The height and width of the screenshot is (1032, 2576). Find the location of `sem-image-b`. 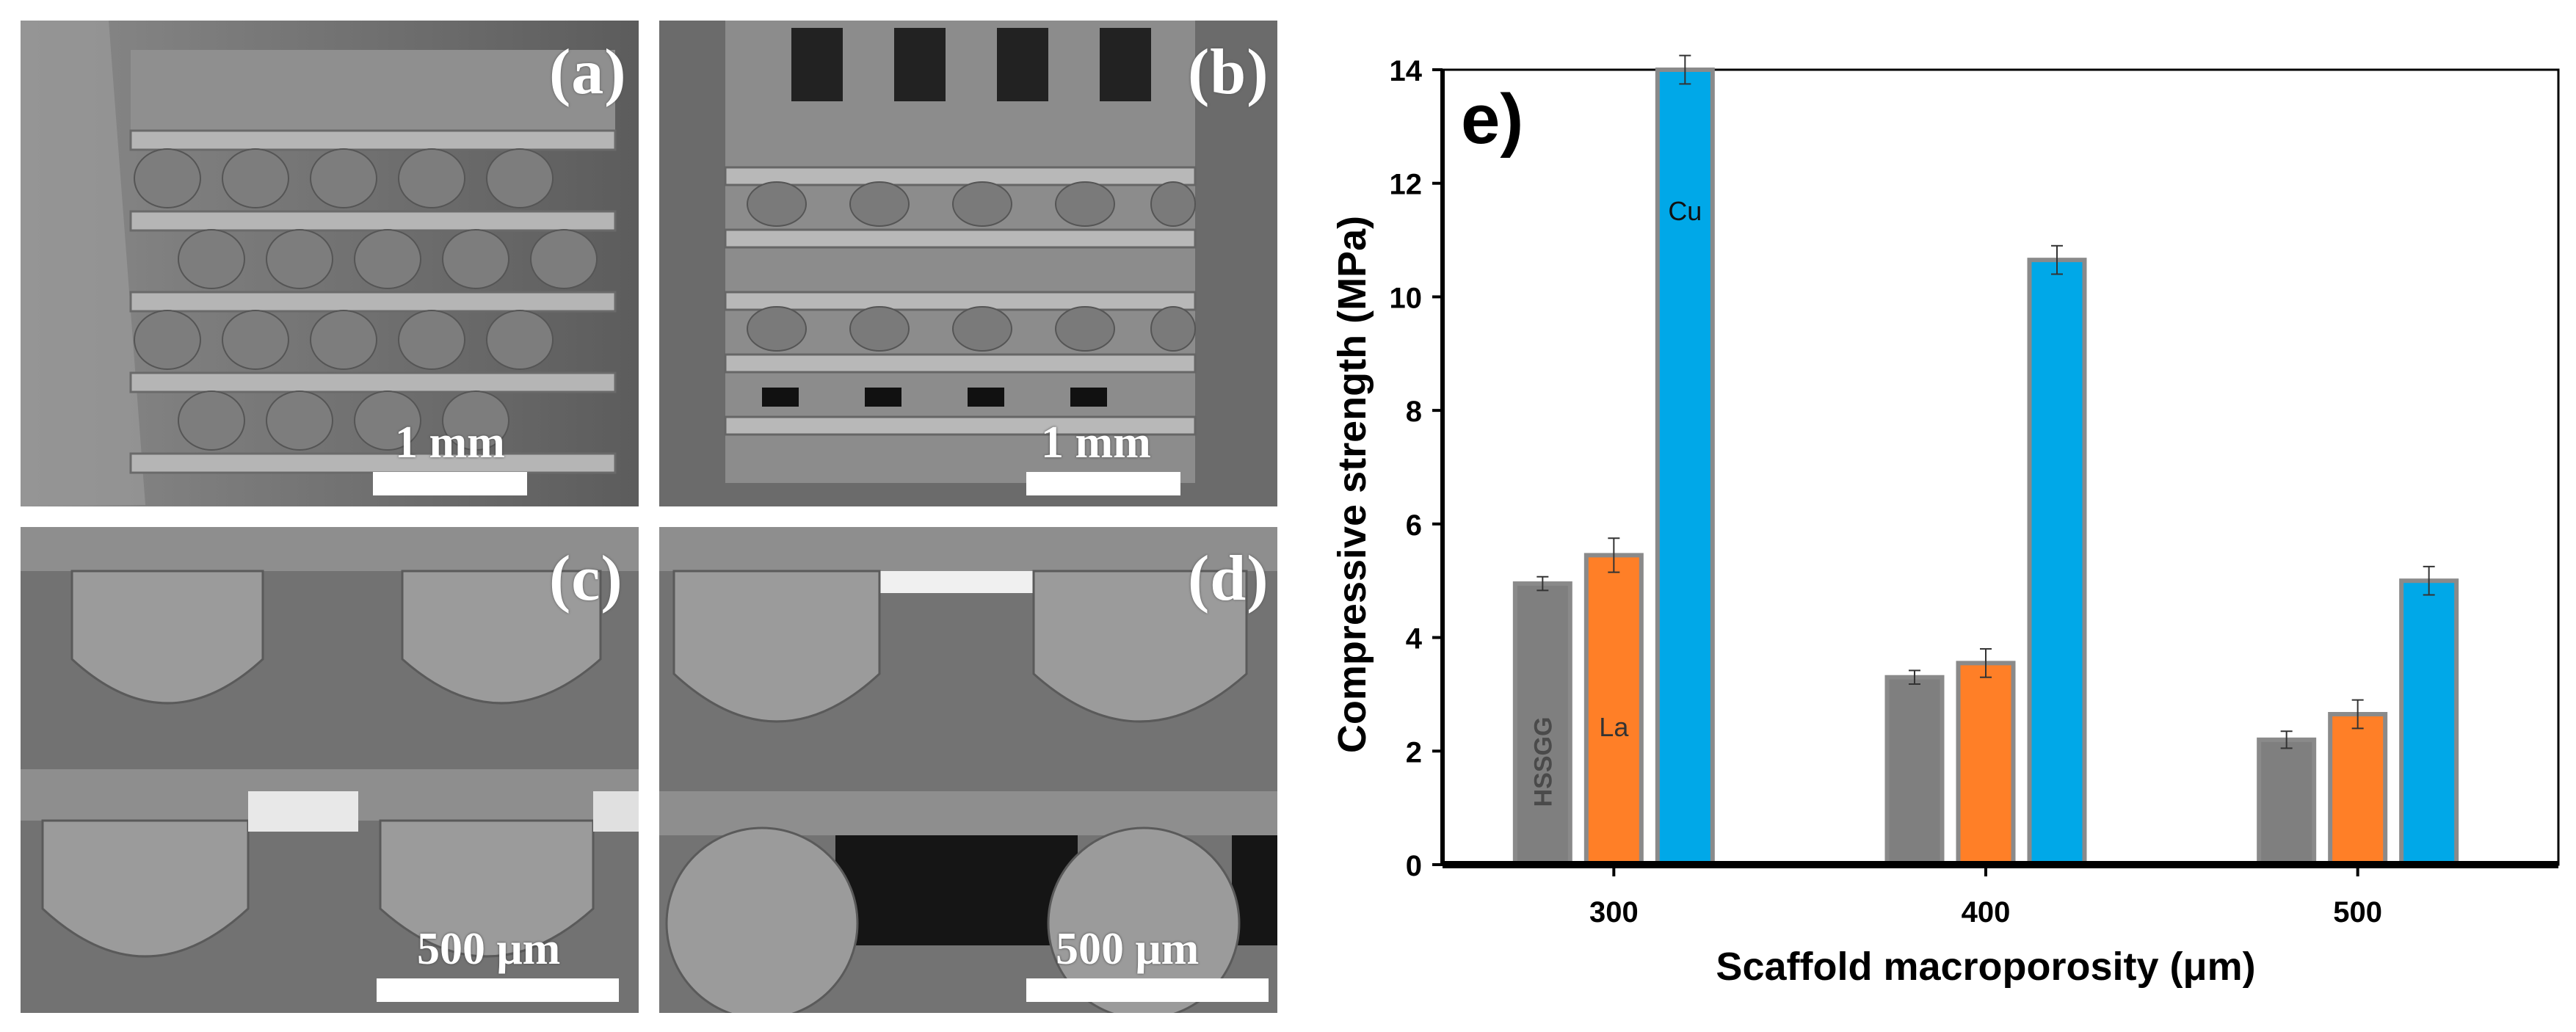

sem-image-b is located at coordinates (968, 263).